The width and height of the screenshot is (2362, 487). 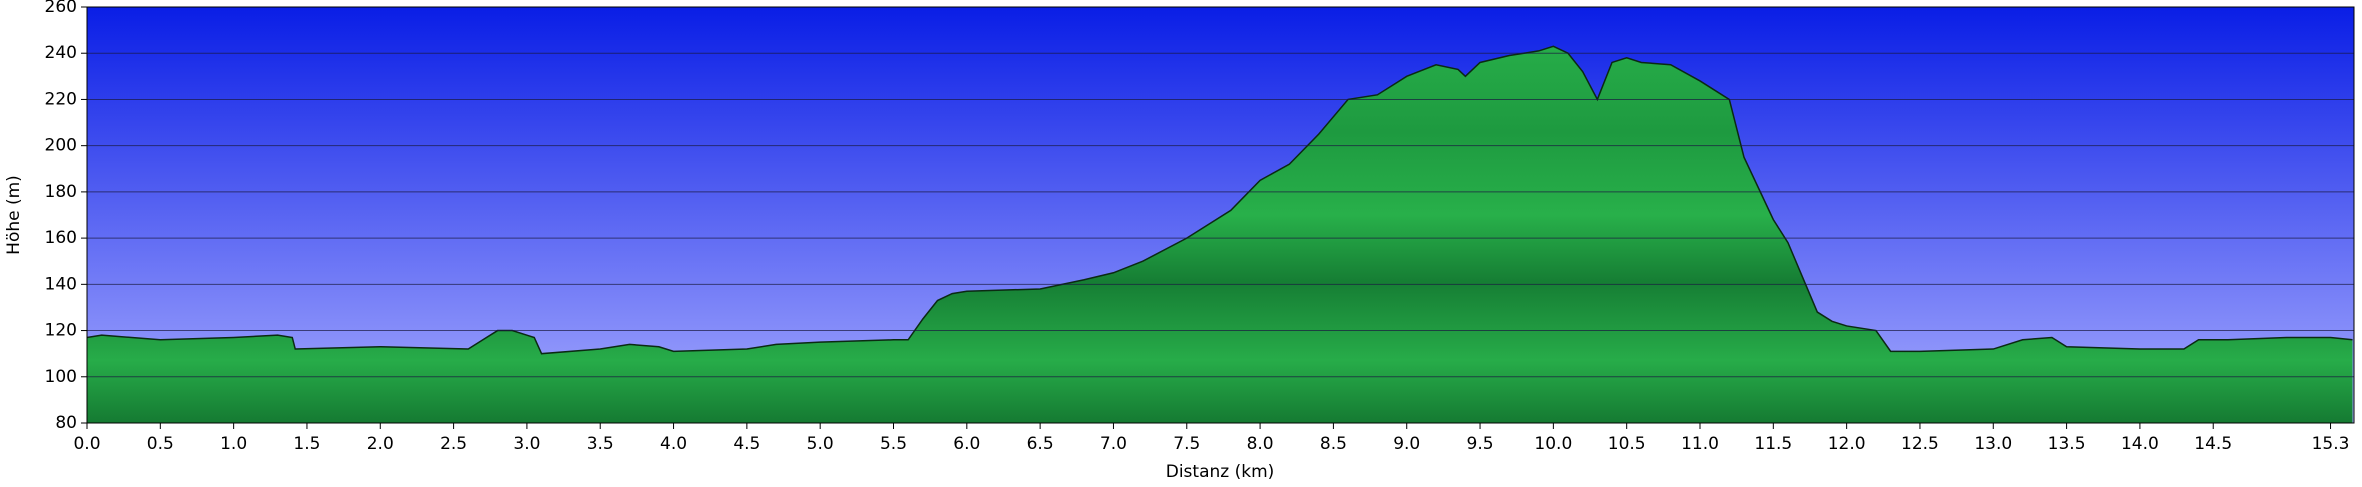 I want to click on x-tick-label: 6.0, so click(x=966, y=444).